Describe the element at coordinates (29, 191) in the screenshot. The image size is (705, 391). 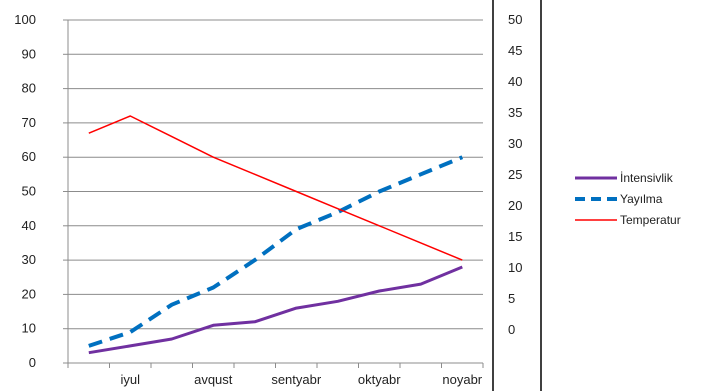
I see `y-tick-label: 50` at that location.